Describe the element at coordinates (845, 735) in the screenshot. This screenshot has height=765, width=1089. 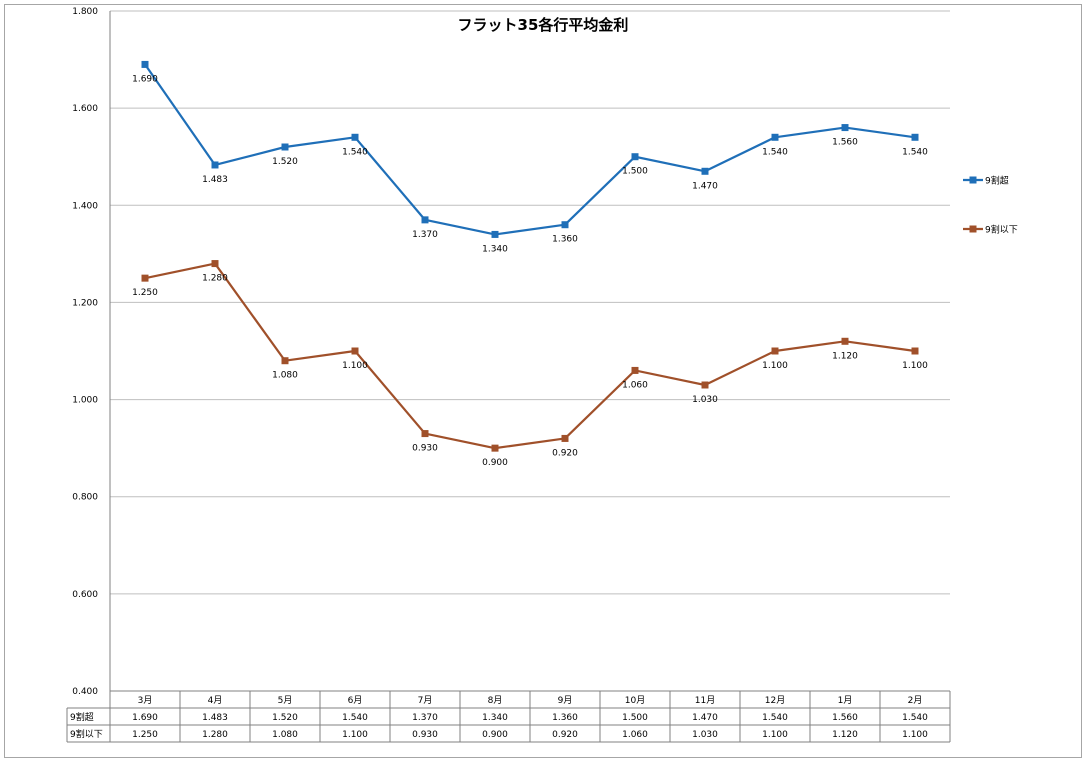
I see `table-cell: 1.120` at that location.